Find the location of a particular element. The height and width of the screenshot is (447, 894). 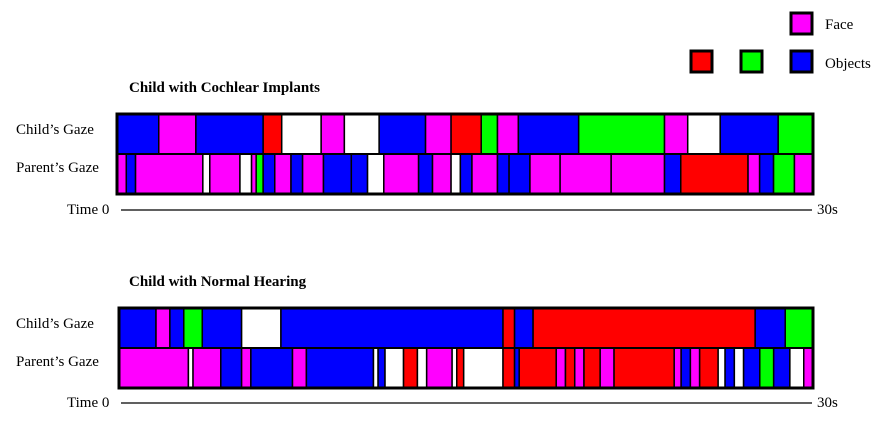

legend-swatch-face is located at coordinates (801, 23).